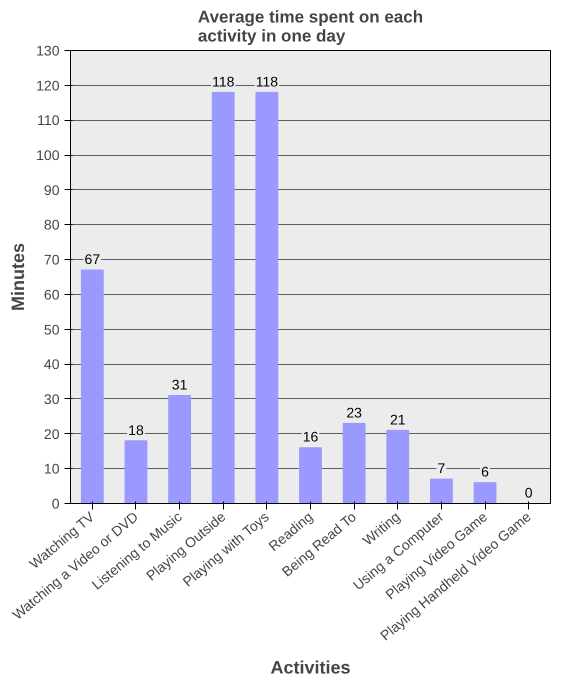 The height and width of the screenshot is (686, 587). I want to click on y-tick-label: 70, so click(52, 260).